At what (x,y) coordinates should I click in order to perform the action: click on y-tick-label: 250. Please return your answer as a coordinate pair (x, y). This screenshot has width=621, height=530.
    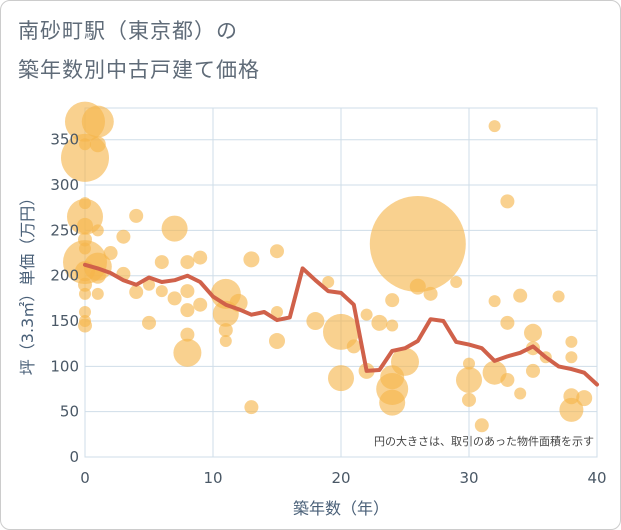
    Looking at the image, I should click on (64, 230).